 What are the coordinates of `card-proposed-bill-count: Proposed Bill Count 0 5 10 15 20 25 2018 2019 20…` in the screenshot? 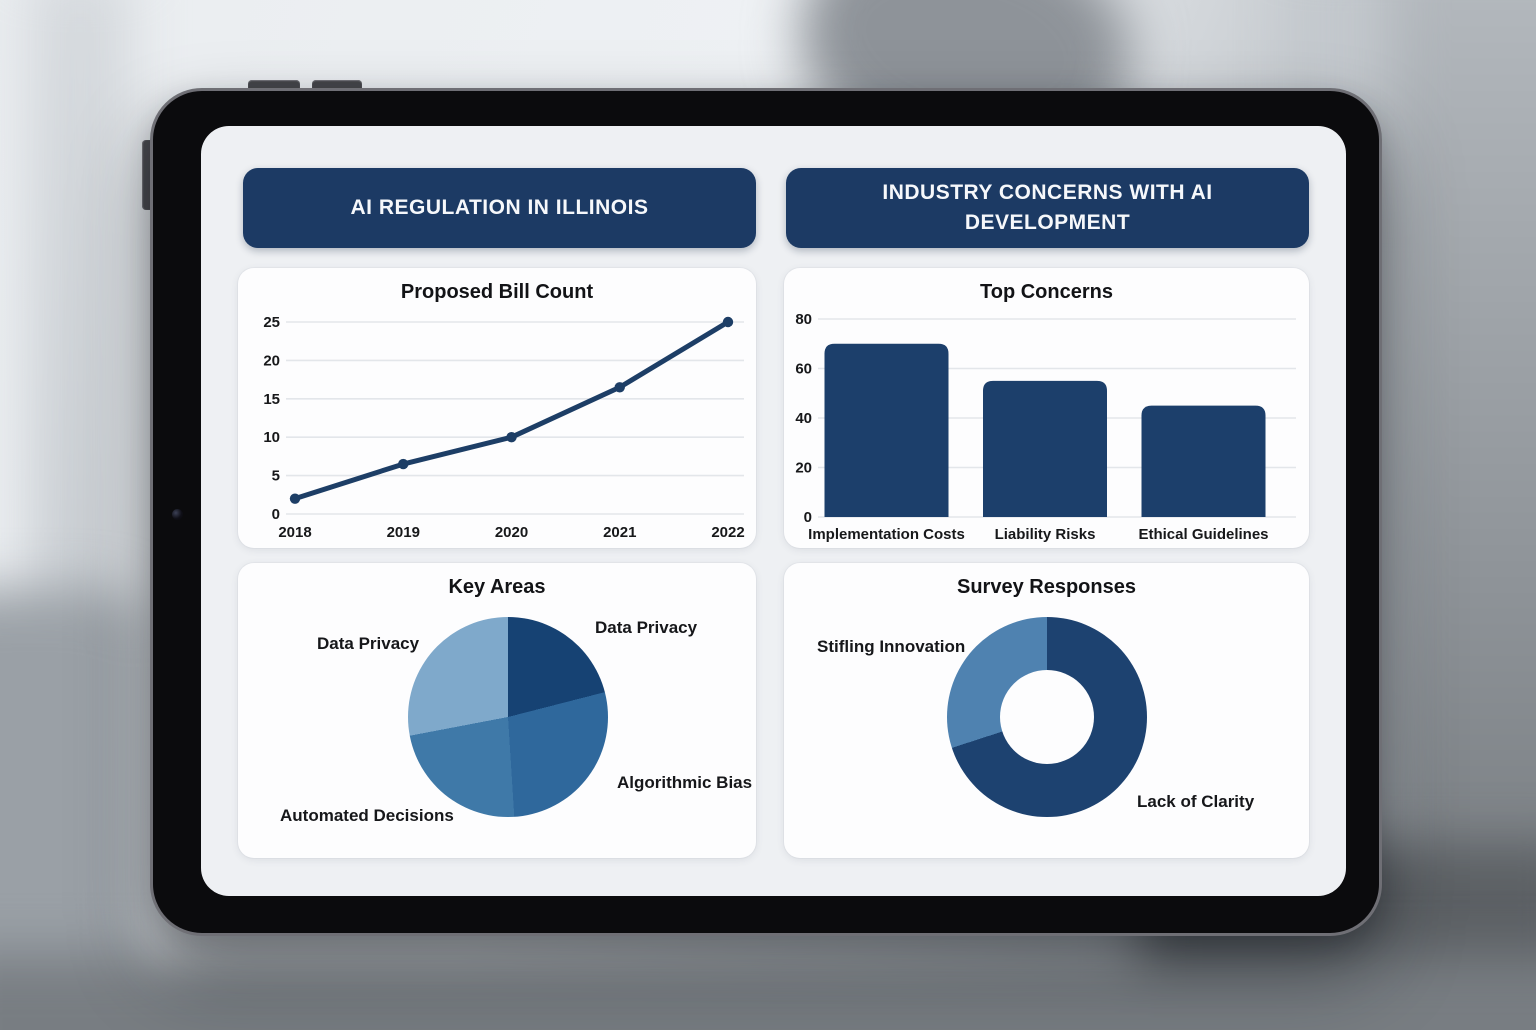 It's located at (497, 408).